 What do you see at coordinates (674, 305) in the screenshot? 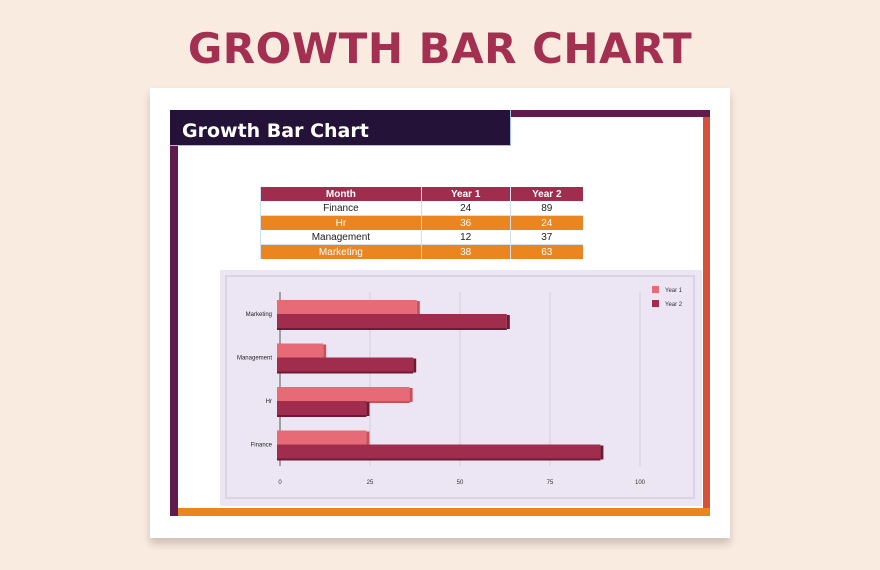
I see `legend-label: Year 2` at bounding box center [674, 305].